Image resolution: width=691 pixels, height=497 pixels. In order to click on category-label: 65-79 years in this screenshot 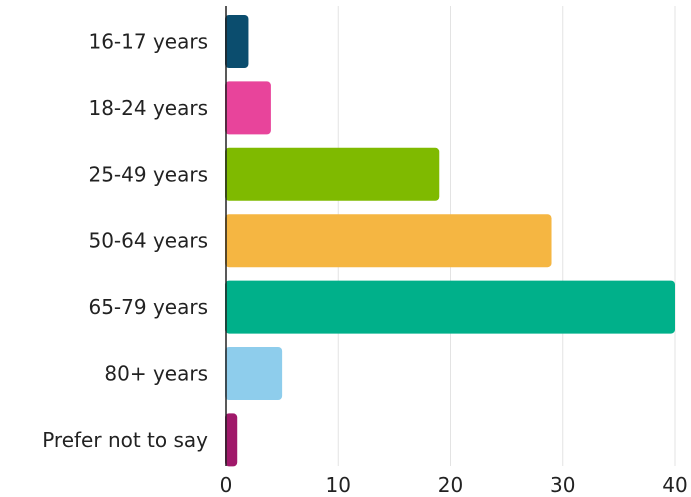, I will do `click(148, 307)`.